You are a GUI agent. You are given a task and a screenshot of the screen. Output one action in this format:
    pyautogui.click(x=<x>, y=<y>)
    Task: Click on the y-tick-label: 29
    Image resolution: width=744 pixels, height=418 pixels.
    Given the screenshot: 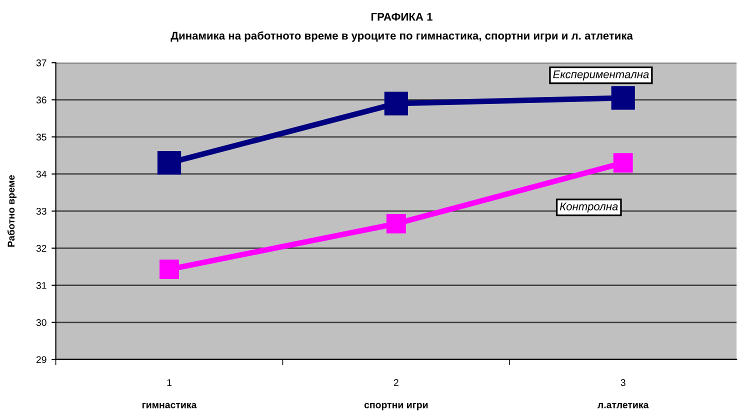 What is the action you would take?
    pyautogui.click(x=41, y=360)
    